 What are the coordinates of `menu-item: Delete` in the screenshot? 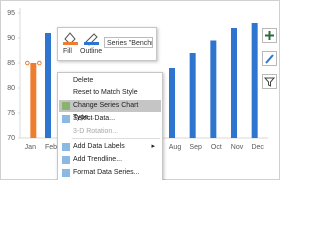 It's located at (110, 81).